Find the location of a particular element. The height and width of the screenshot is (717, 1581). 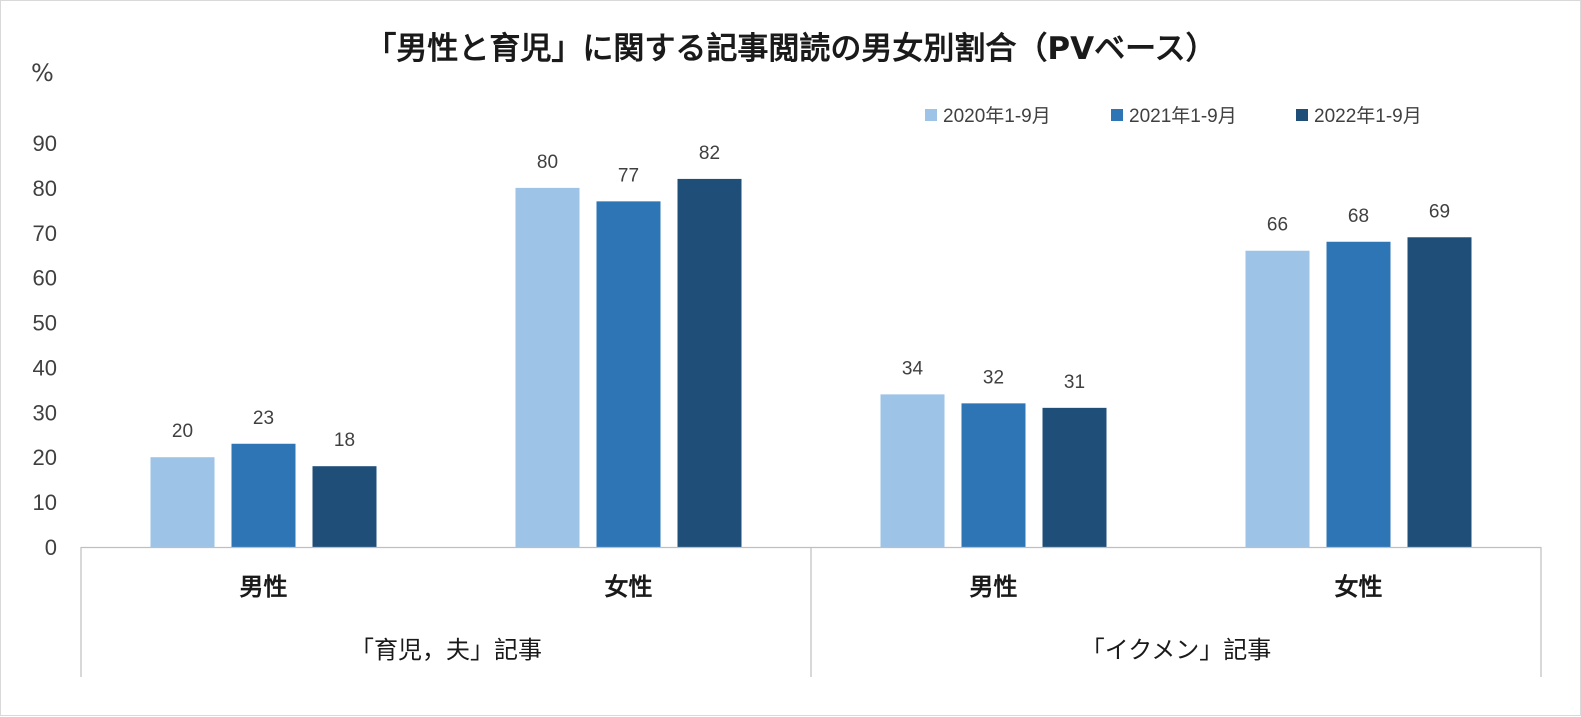

data-label: 68 is located at coordinates (1358, 216).